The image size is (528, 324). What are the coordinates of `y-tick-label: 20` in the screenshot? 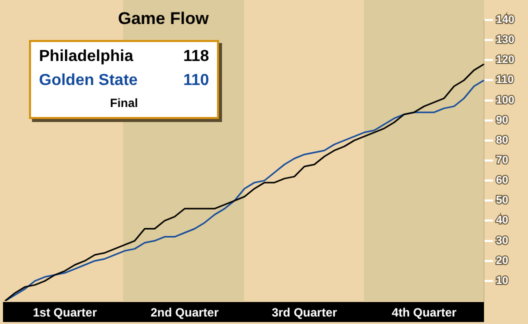 It's located at (502, 260).